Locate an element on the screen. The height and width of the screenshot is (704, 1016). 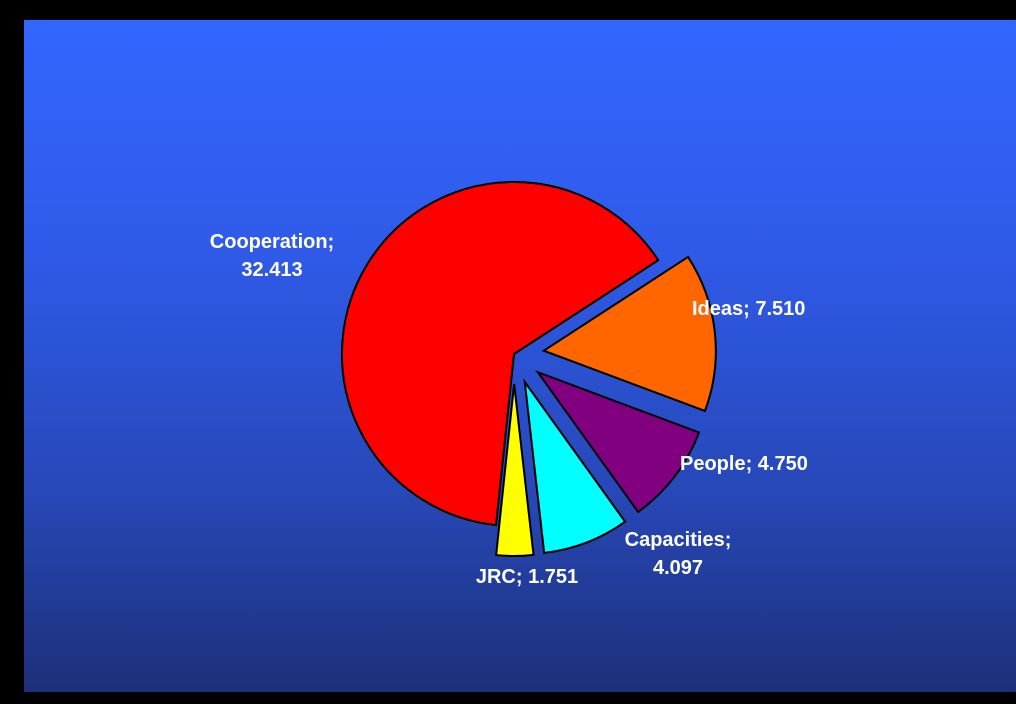
data-label-line2: 32.413 is located at coordinates (271, 270).